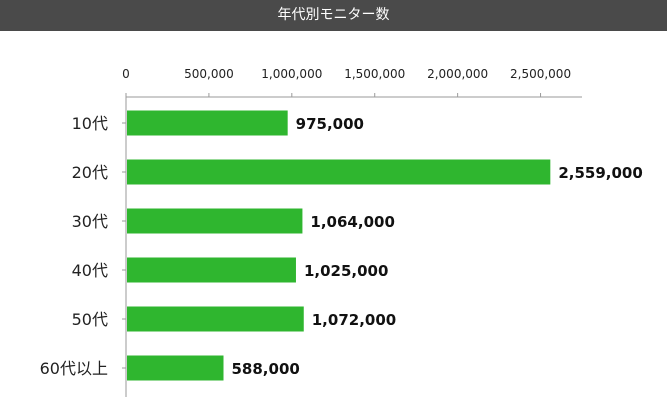 Image resolution: width=667 pixels, height=404 pixels. What do you see at coordinates (266, 369) in the screenshot?
I see `data-label: 588,000` at bounding box center [266, 369].